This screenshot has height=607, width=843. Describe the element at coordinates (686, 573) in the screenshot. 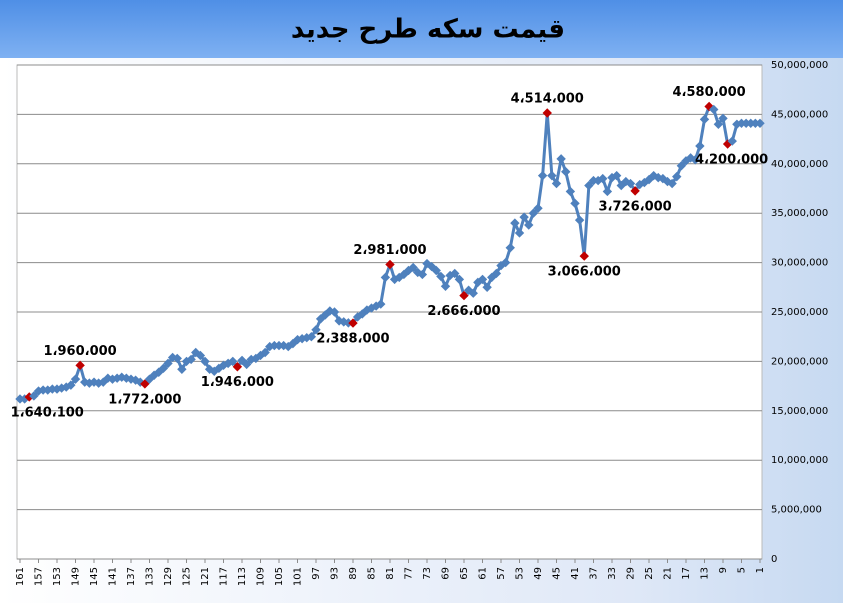

I see `x-tick-label: 17` at that location.